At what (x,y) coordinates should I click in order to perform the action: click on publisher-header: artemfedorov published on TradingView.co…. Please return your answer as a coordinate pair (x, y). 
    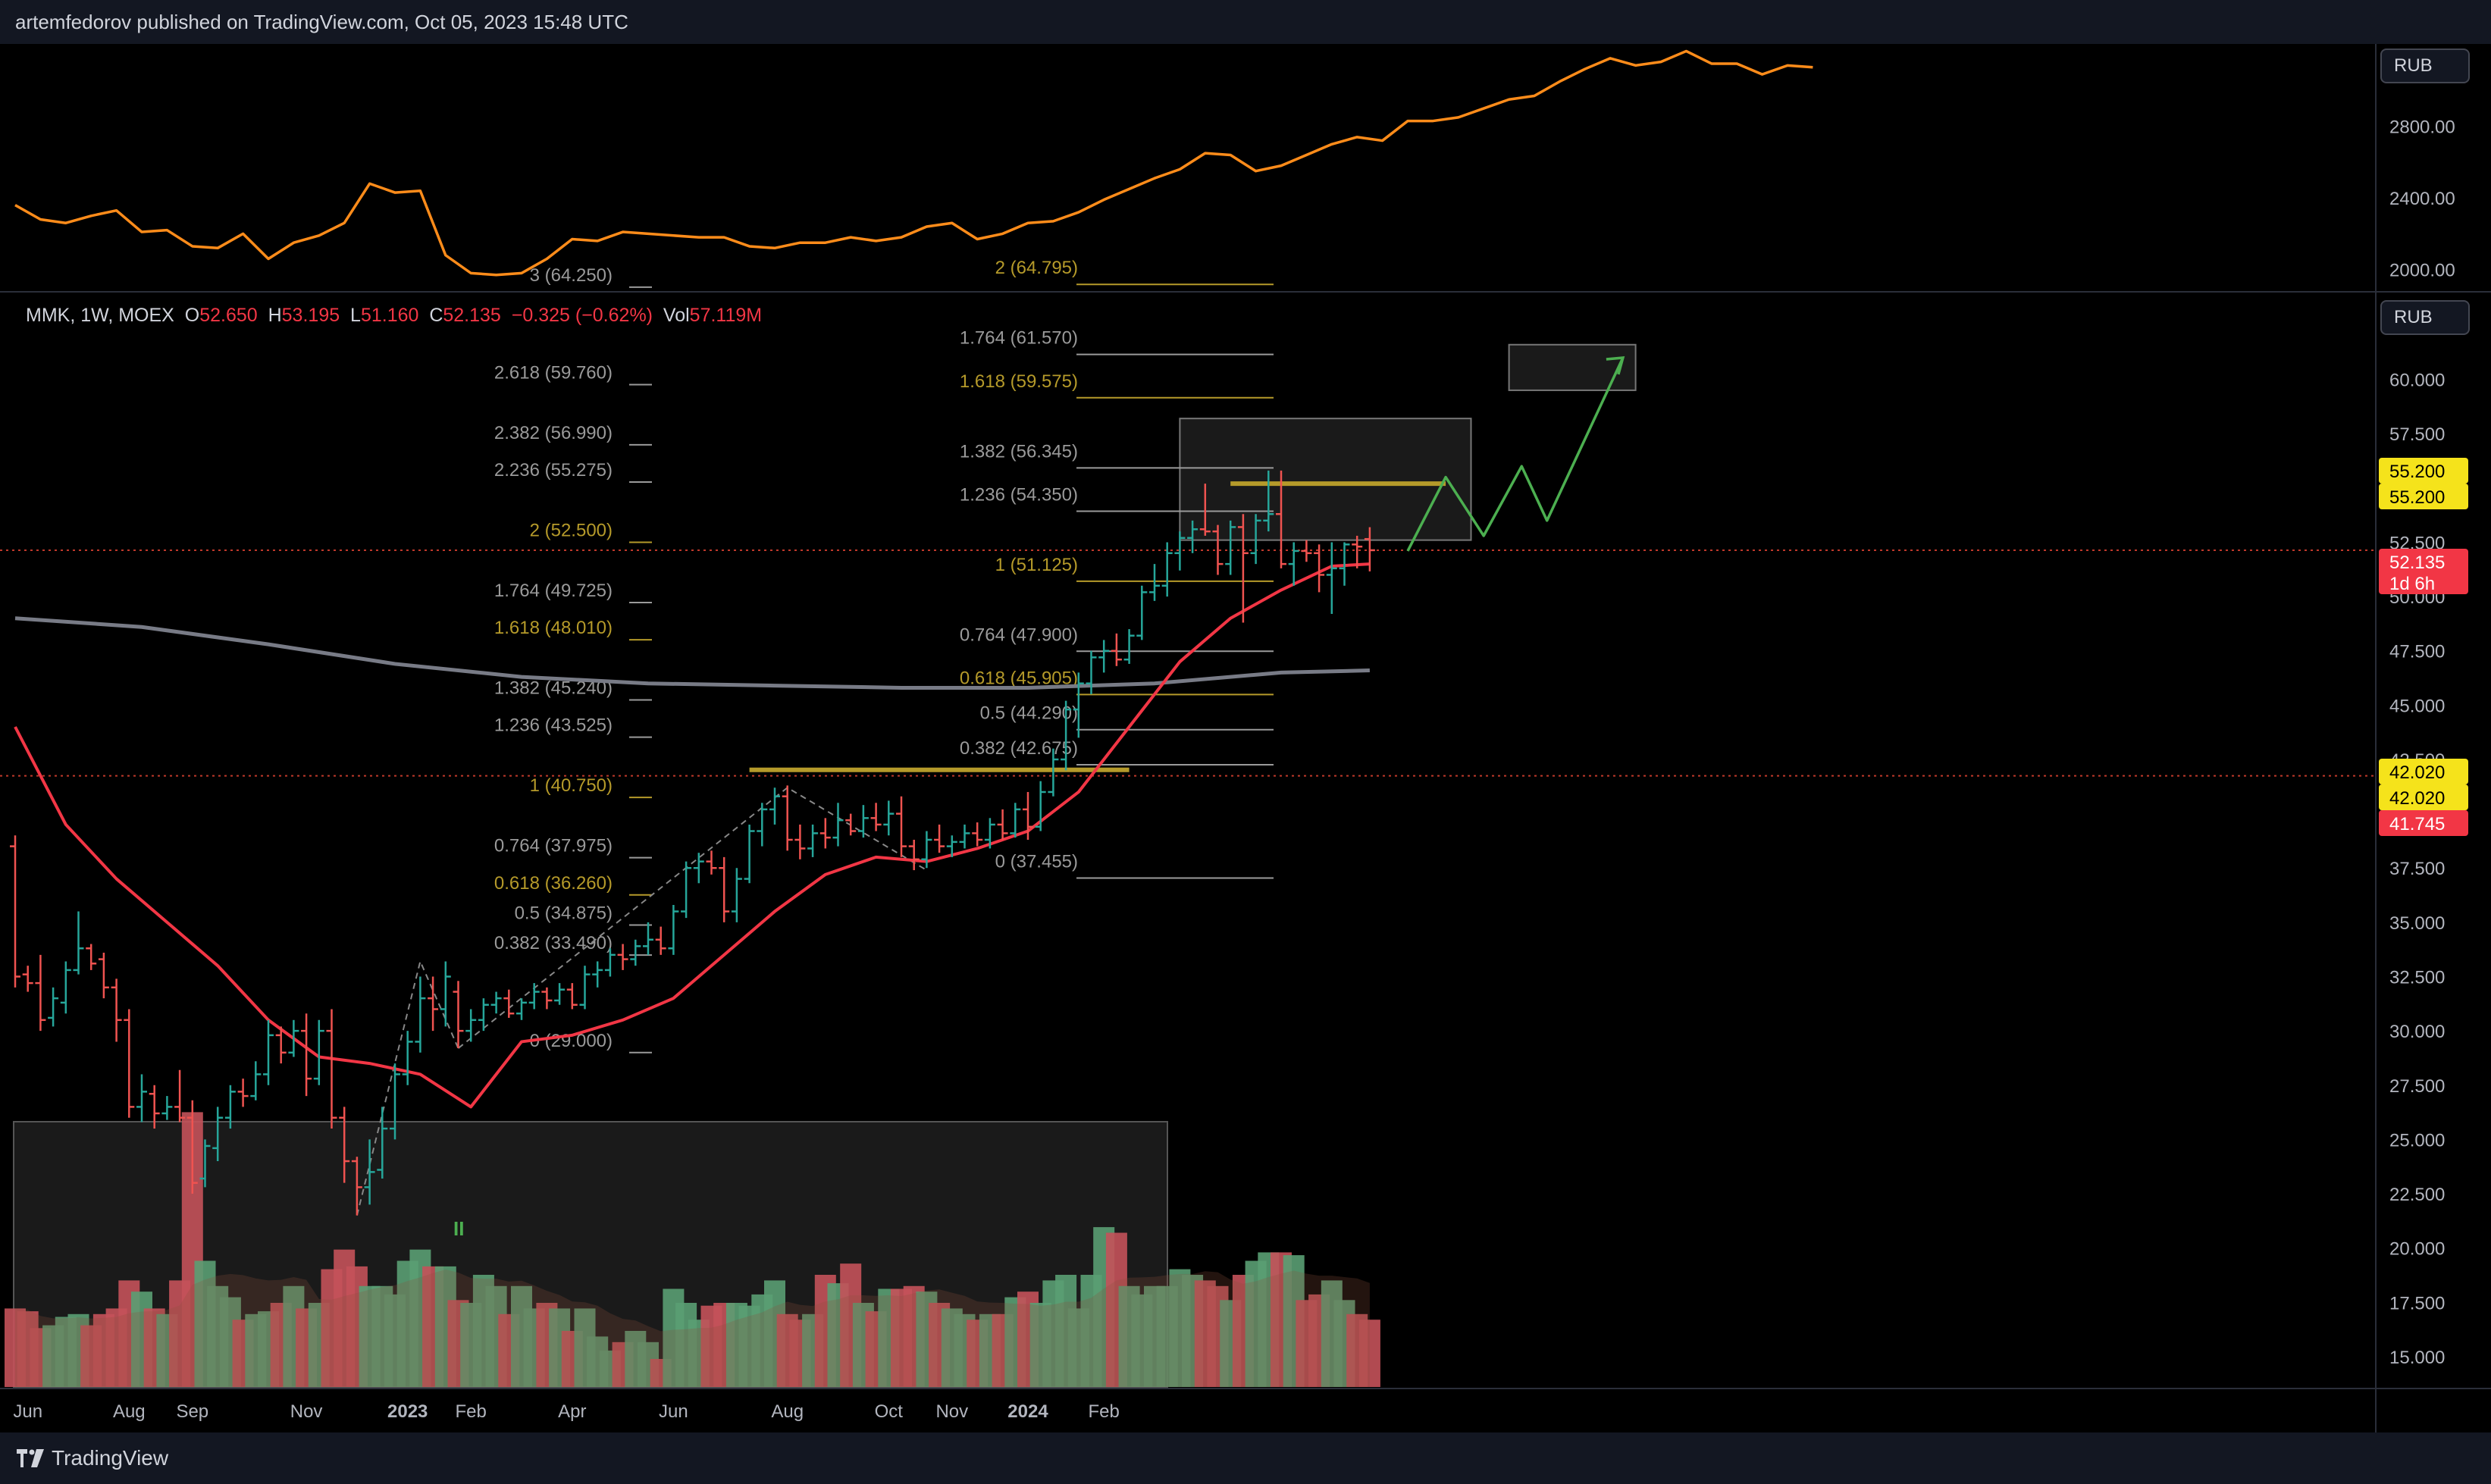
    Looking at the image, I should click on (1245, 22).